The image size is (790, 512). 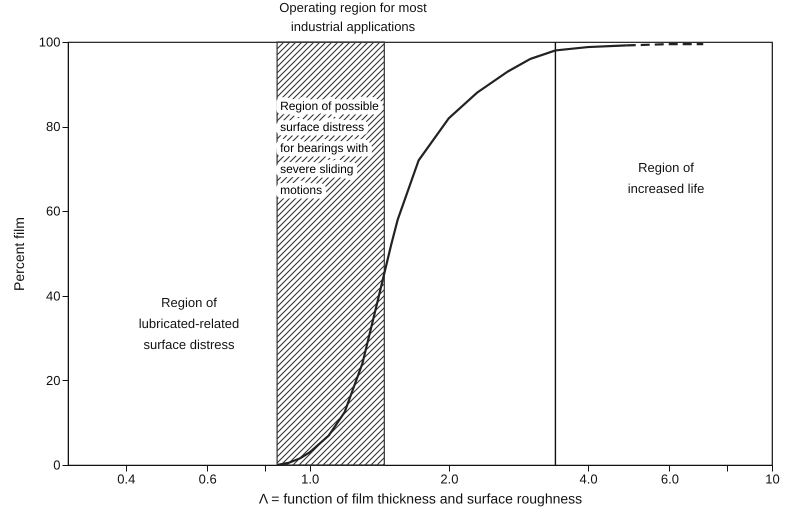 I want to click on y-tick-label: 20, so click(x=53, y=380).